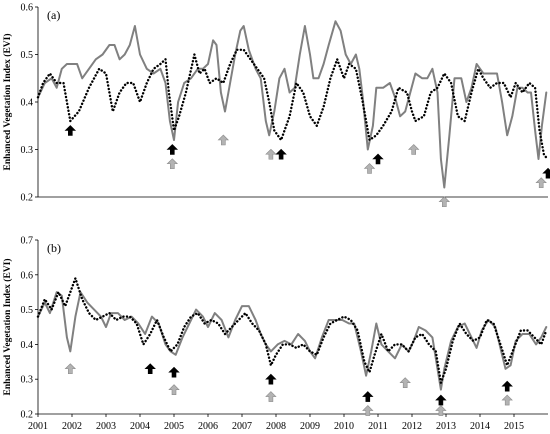 The width and height of the screenshot is (550, 434). I want to click on x-tick-label: 2005, so click(174, 426).